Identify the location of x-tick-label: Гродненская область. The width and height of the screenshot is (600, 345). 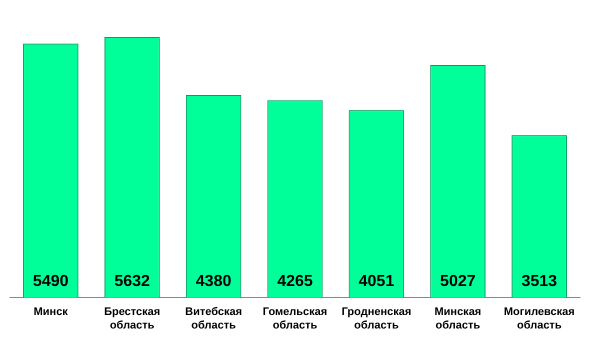
(377, 319).